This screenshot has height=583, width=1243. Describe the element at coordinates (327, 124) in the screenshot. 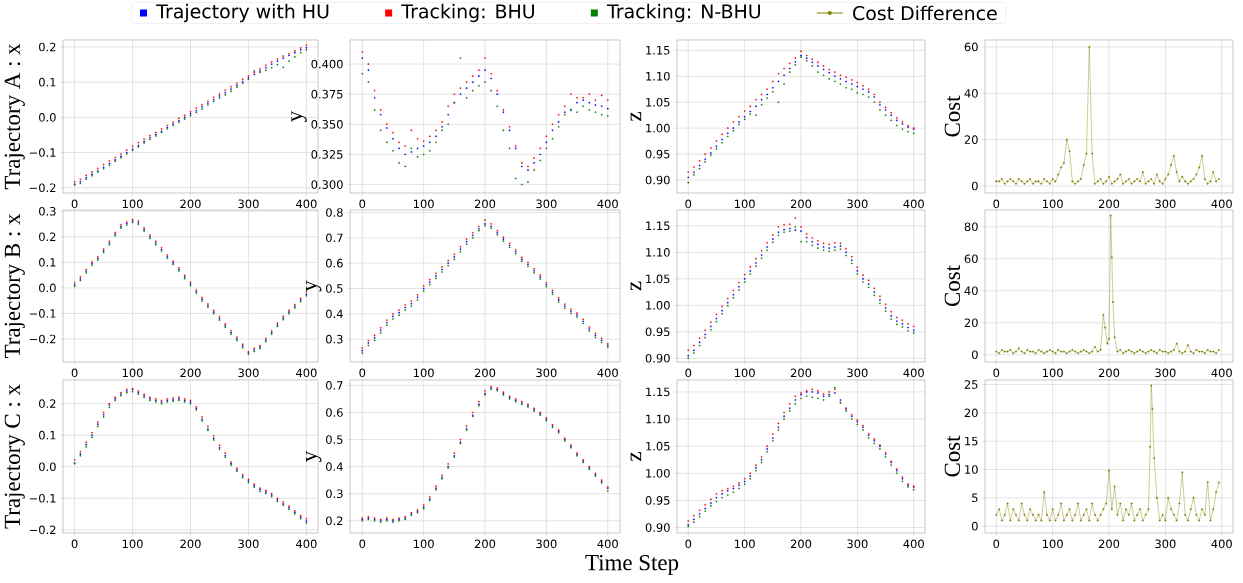

I see `y-tick-label: 0.350` at that location.